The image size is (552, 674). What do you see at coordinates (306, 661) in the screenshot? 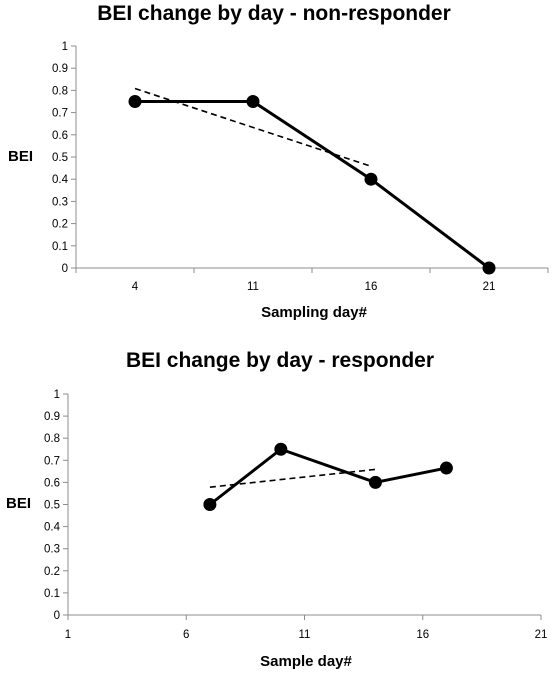
I see `x-axis-label: Sample day#` at bounding box center [306, 661].